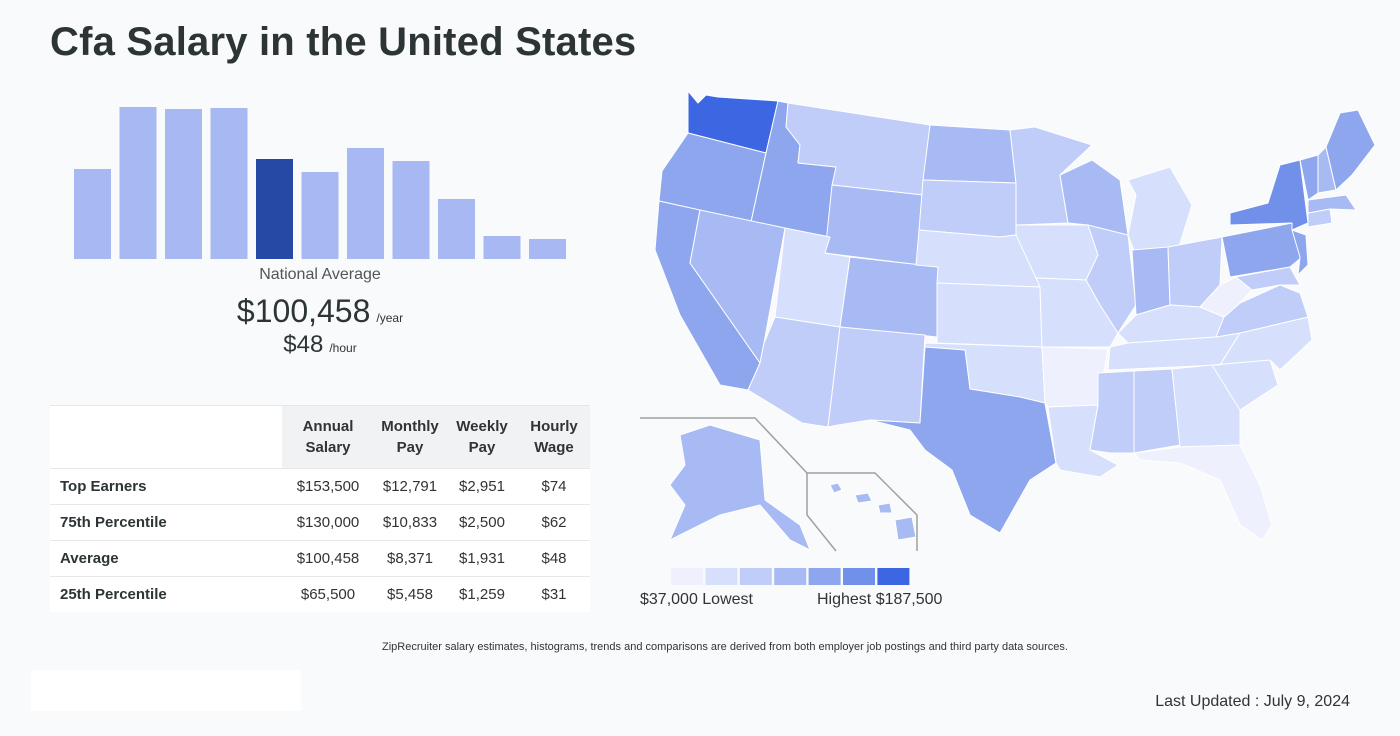 This screenshot has height=736, width=1400. I want to click on state-me, so click(1350, 150).